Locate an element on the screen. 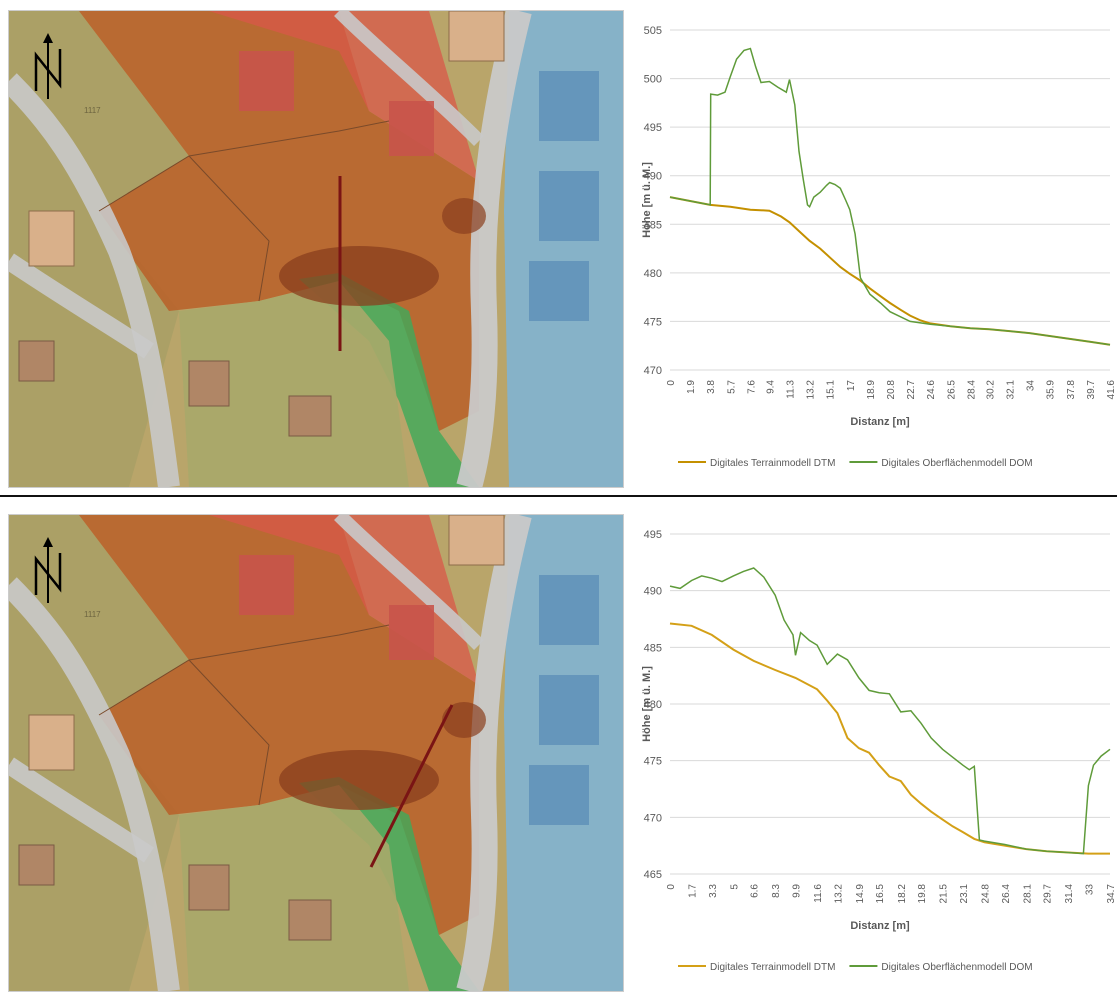 The height and width of the screenshot is (995, 1117). x-tick-label: 9.9 is located at coordinates (797, 891).